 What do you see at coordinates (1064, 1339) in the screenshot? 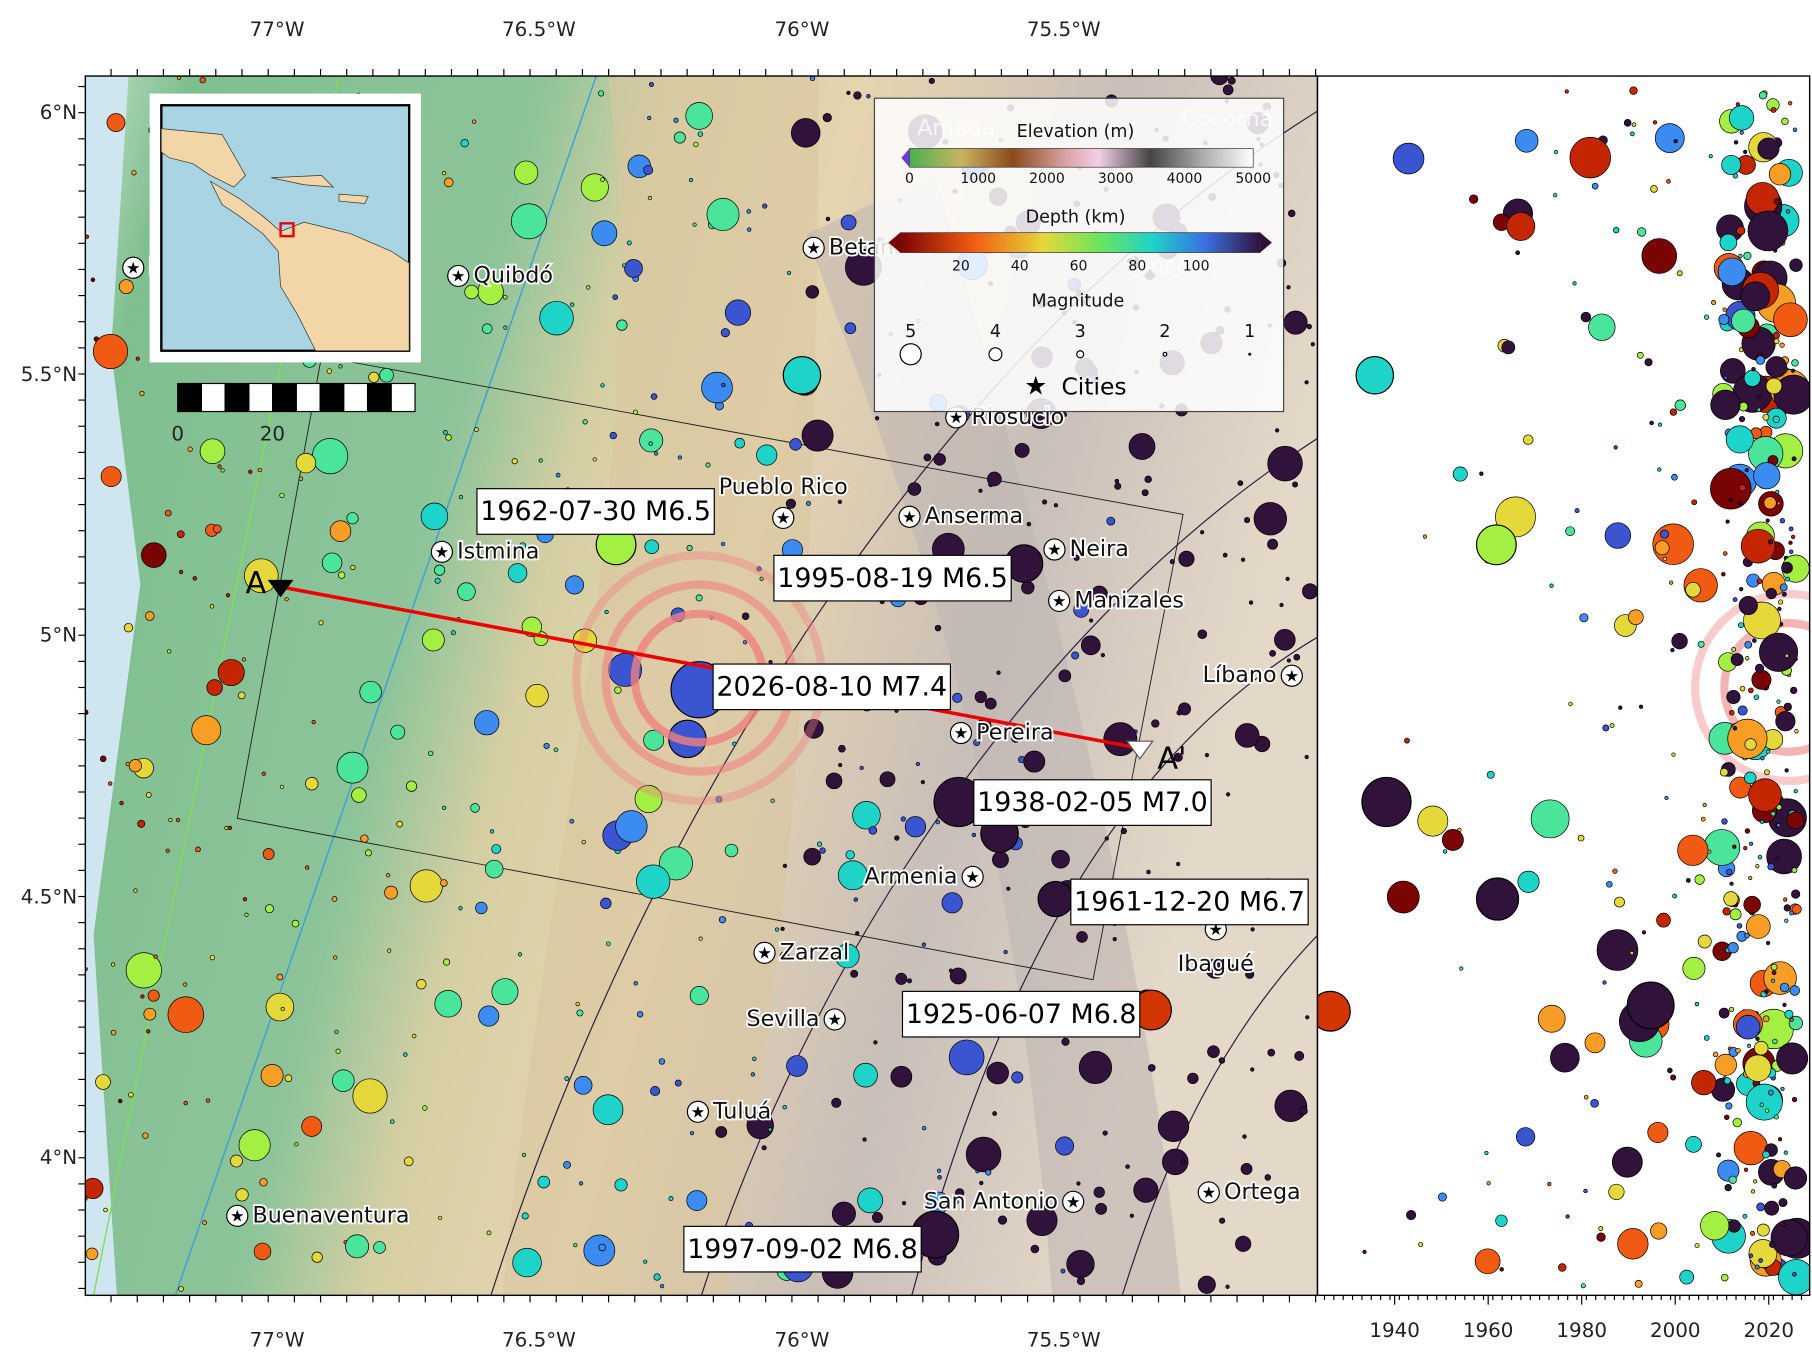
I see `lon-tick-label-bottom: 75.5°W` at bounding box center [1064, 1339].